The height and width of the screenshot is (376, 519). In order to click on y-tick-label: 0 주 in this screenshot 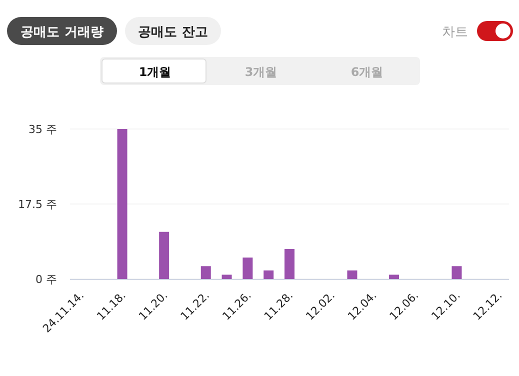, I will do `click(46, 279)`.